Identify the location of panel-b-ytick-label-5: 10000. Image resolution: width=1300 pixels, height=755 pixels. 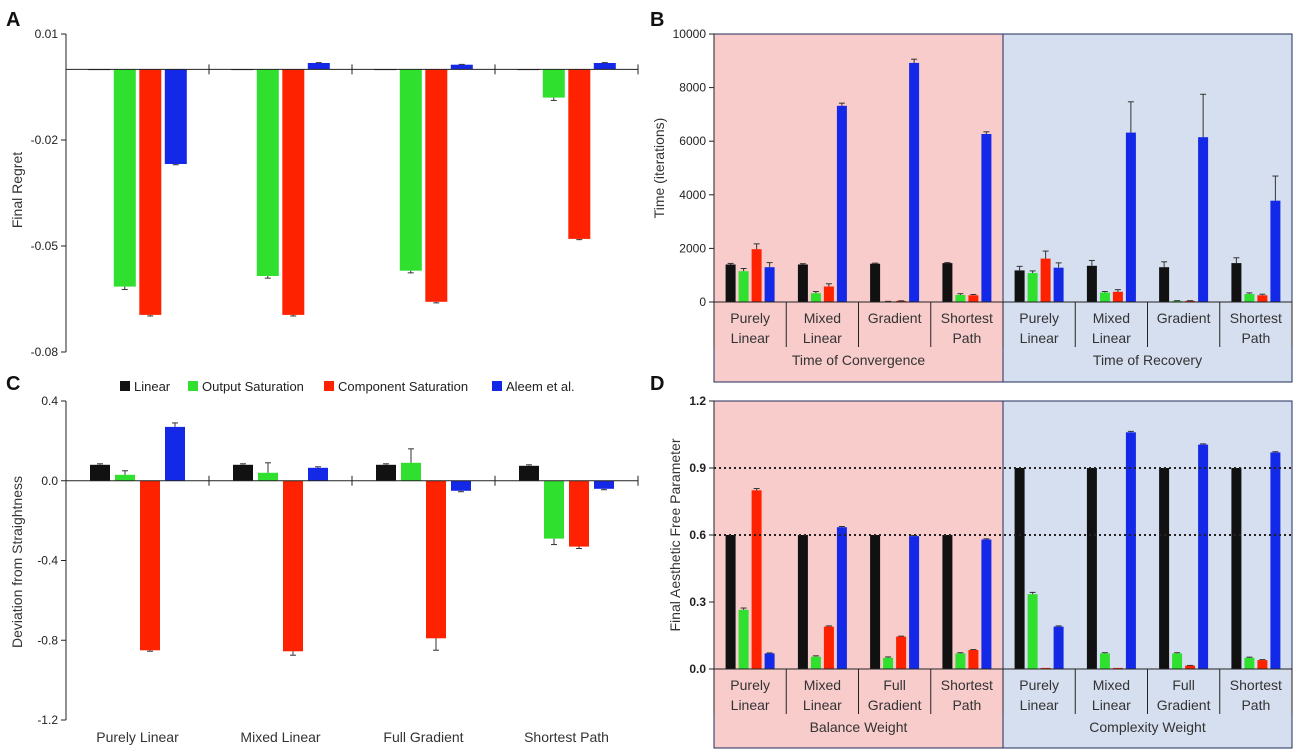
(690, 34).